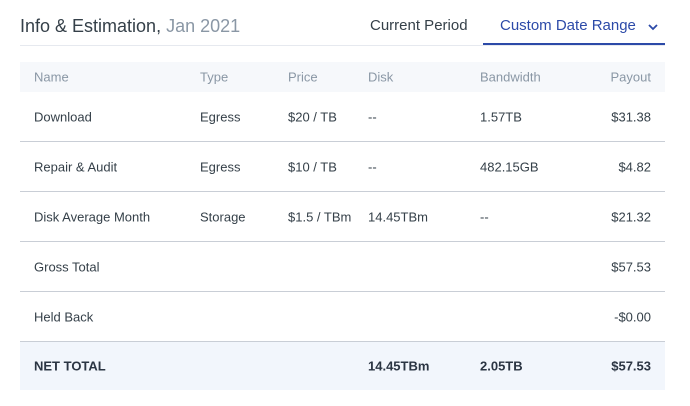 The width and height of the screenshot is (690, 406). Describe the element at coordinates (214, 77) in the screenshot. I see `column-header-type: Type` at that location.